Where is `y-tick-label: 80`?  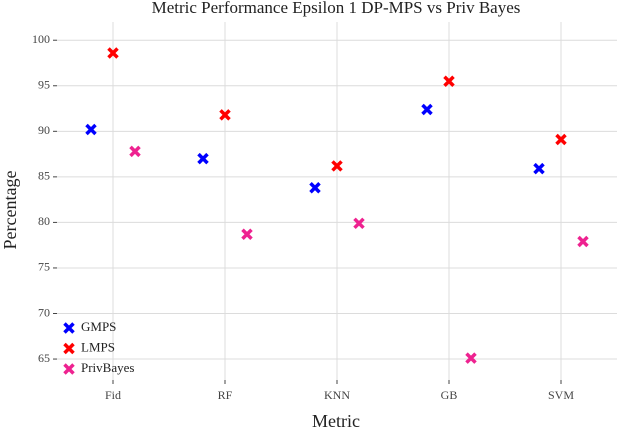 y-tick-label: 80 is located at coordinates (44, 221).